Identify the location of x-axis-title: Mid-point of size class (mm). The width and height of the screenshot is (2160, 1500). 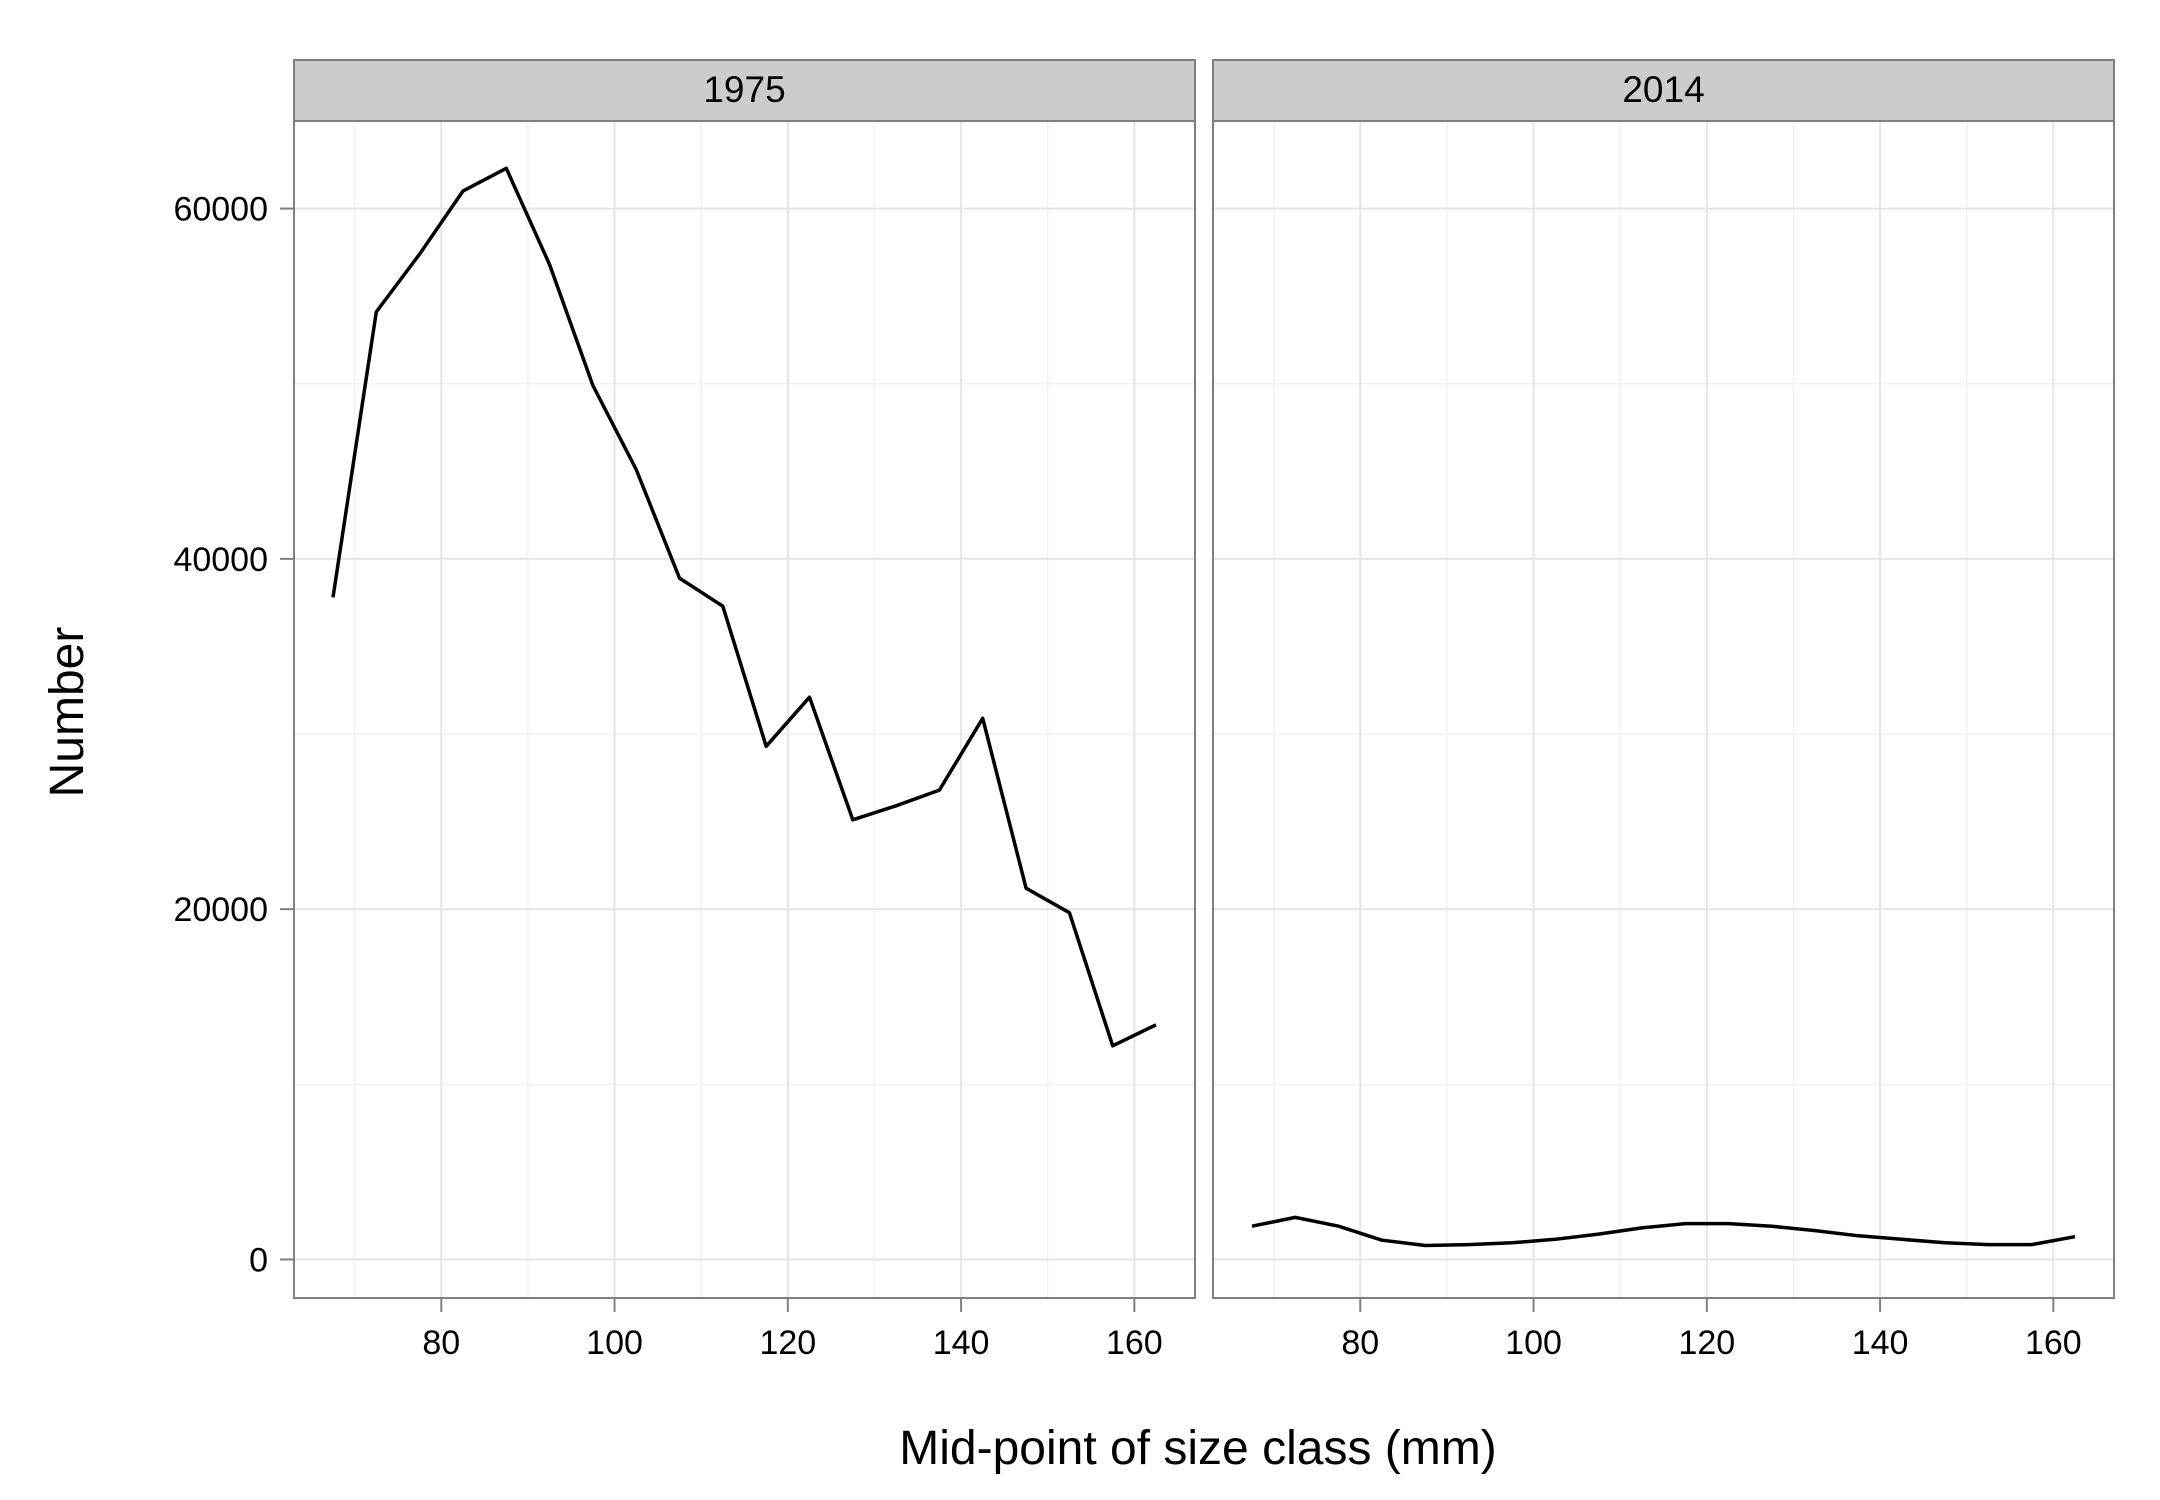
(1197, 1448).